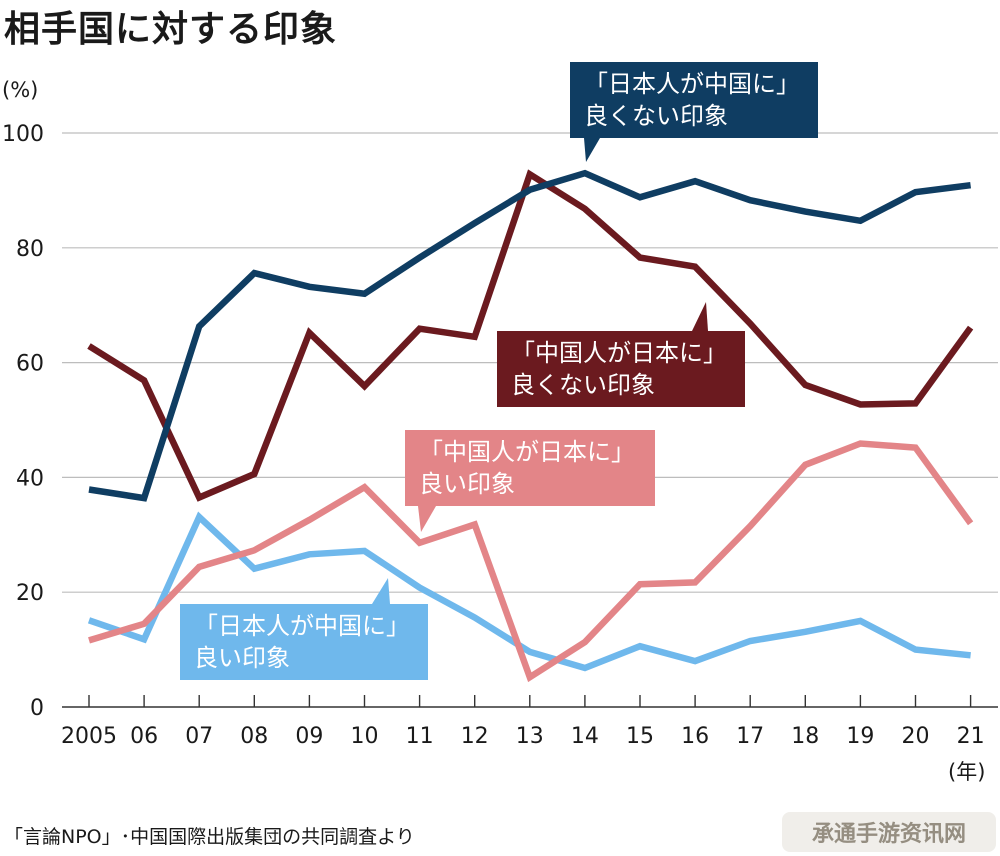  Describe the element at coordinates (640, 736) in the screenshot. I see `x-tick-label: 15` at that location.